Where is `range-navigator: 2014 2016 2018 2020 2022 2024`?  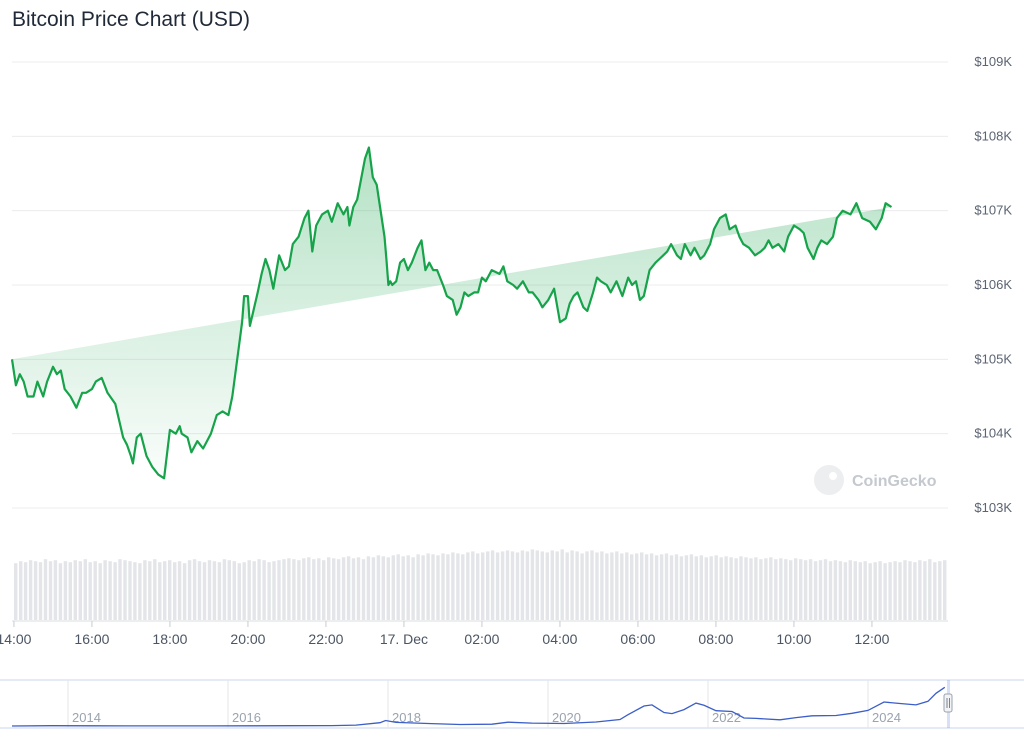
range-navigator: 2014 2016 2018 2020 2022 2024 is located at coordinates (512, 704).